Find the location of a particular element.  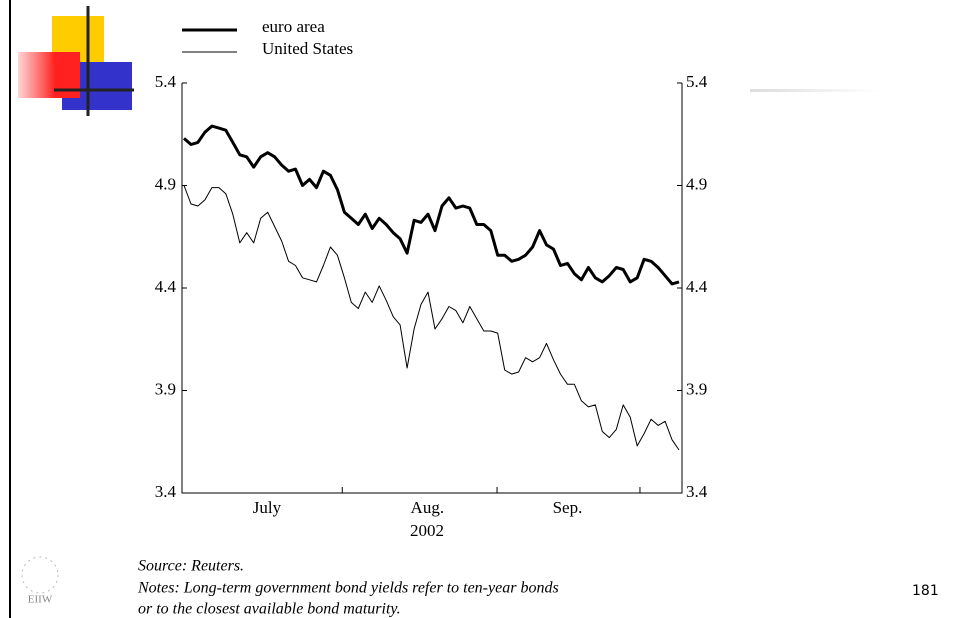

y-tick-label: 4.9 is located at coordinates (165, 183).